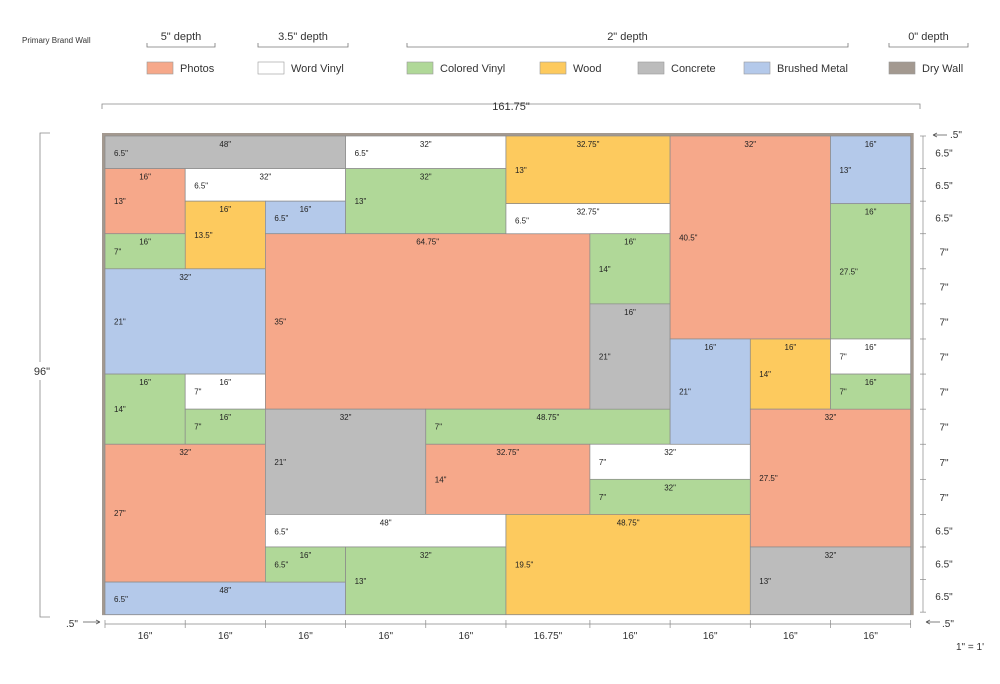 The height and width of the screenshot is (684, 1000). Describe the element at coordinates (670, 496) in the screenshot. I see `panel-colored-vinyl: 32" 7"` at that location.